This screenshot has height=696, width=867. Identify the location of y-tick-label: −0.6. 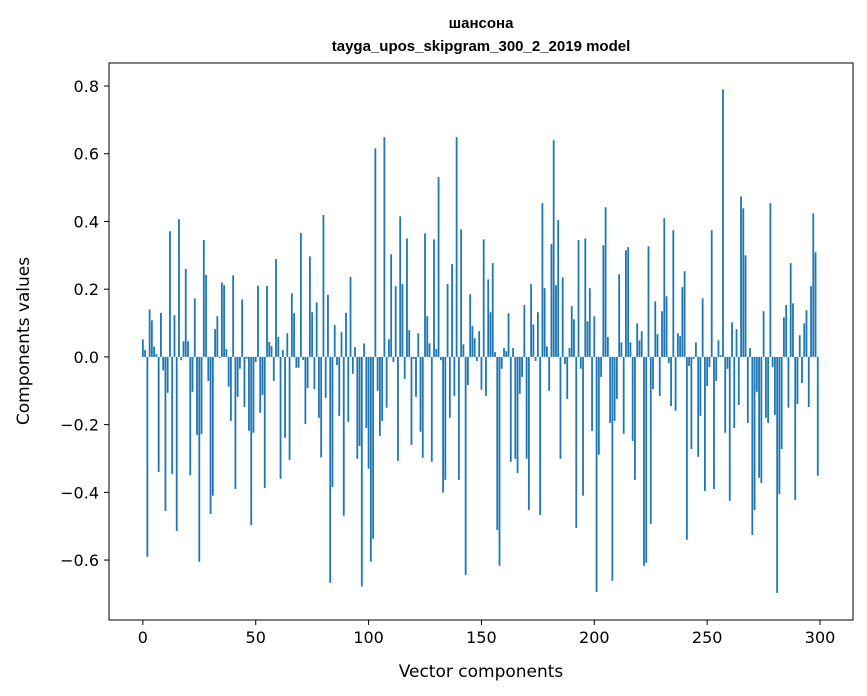
(79, 560).